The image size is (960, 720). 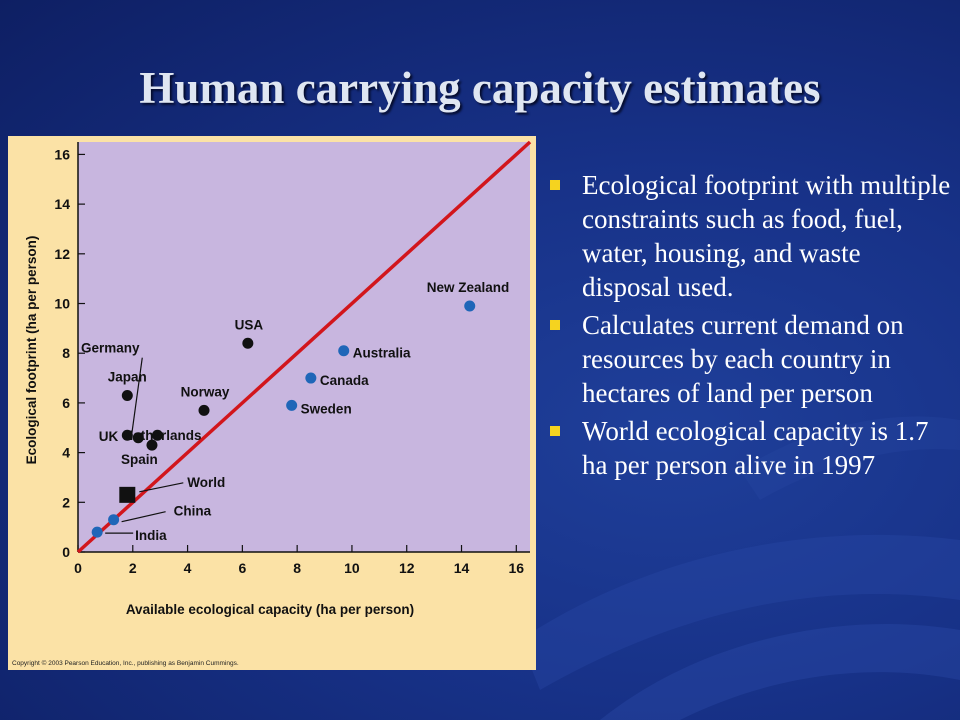 What do you see at coordinates (66, 552) in the screenshot?
I see `y-tick-label: 0` at bounding box center [66, 552].